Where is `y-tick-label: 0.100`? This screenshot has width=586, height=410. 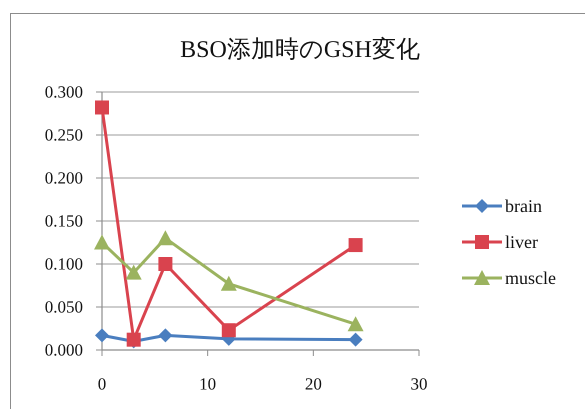 y-tick-label: 0.100 is located at coordinates (63, 264).